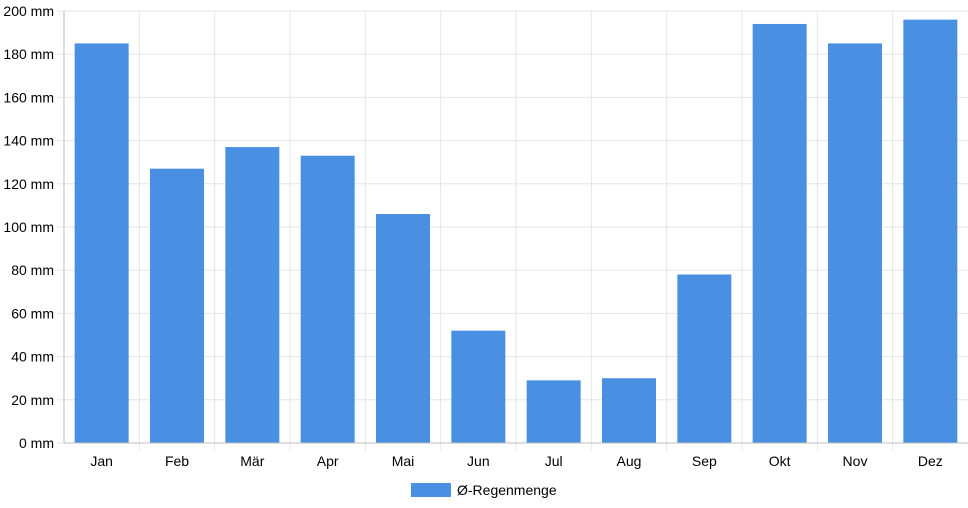 The image size is (968, 508). What do you see at coordinates (516, 461) in the screenshot?
I see `x-axis-ticks: Jan Feb Mär Apr Mai Jun Jul Aug Sep Okt Nov Dez` at bounding box center [516, 461].